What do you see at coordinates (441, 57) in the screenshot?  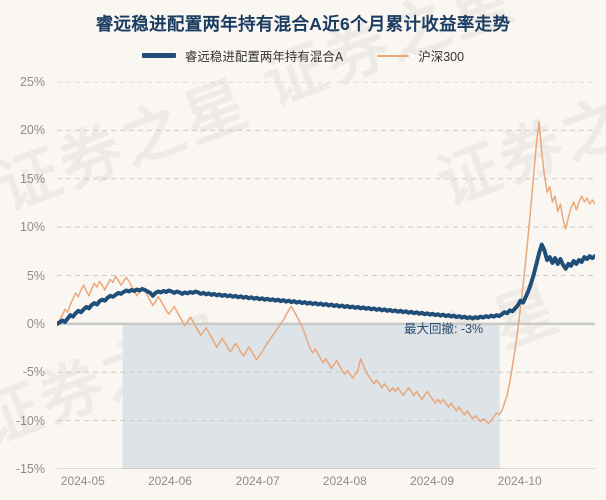 I see `legend-label-benchmark: 沪深300` at bounding box center [441, 57].